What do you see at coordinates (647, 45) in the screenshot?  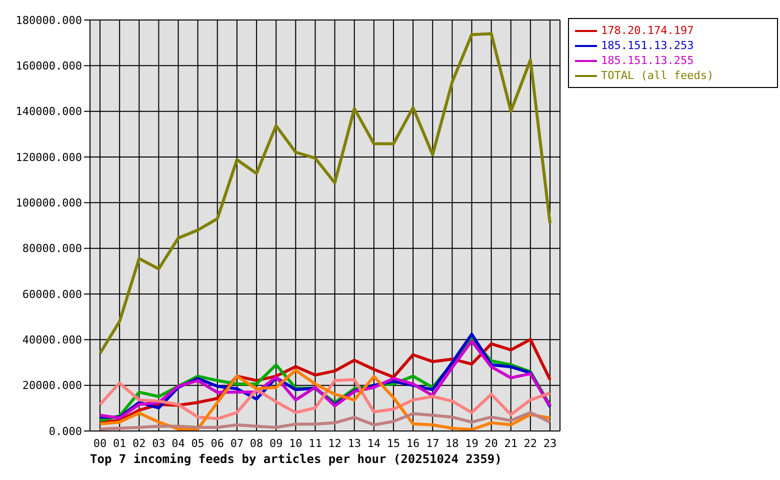 I see `legend-label: 185.151.13.253` at bounding box center [647, 45].